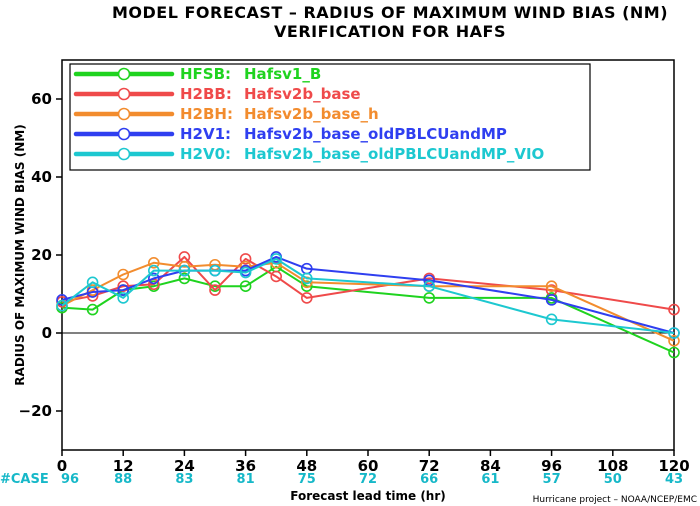 The image size is (700, 506). Describe the element at coordinates (311, 114) in the screenshot. I see `legend-description: Hafsv2b_base_h` at that location.